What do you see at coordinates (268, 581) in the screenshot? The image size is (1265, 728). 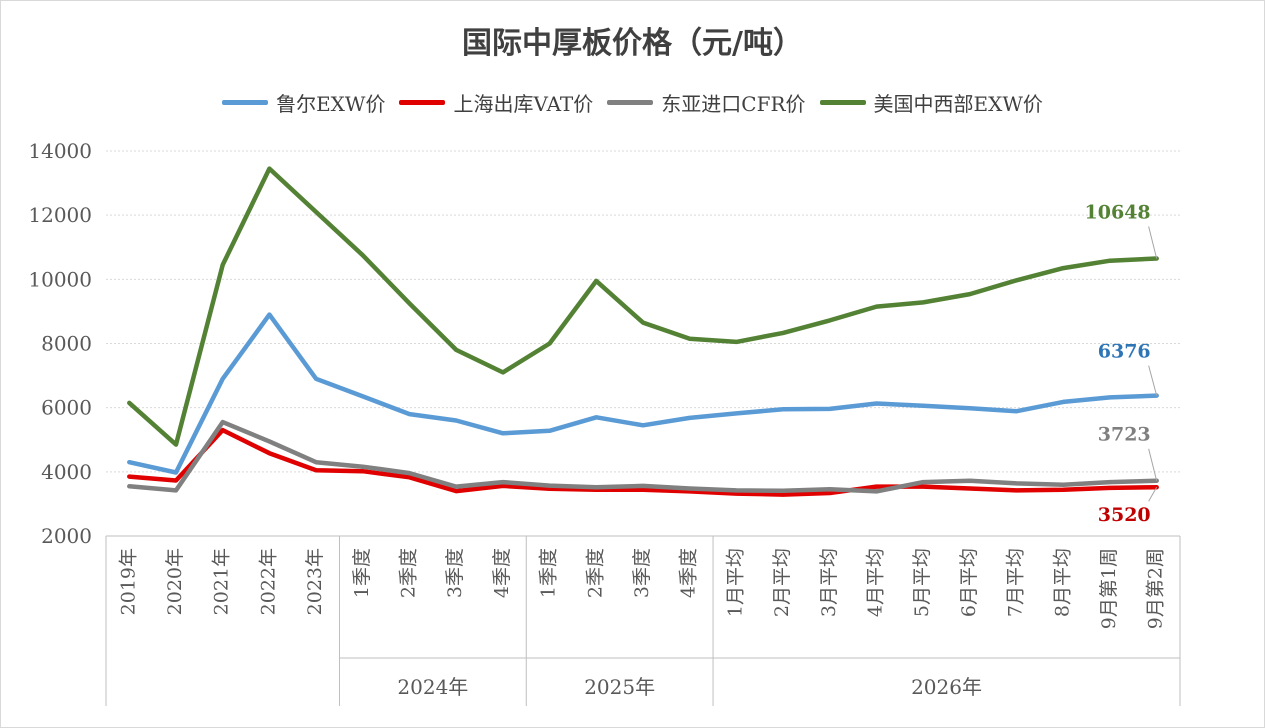 I see `x-tick-label: 2022年` at bounding box center [268, 581].